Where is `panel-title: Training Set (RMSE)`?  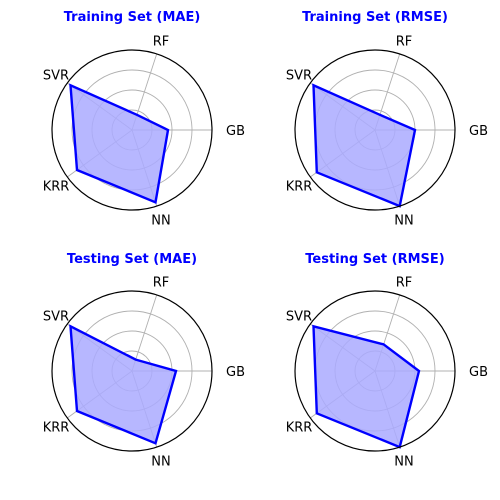 panel-title: Training Set (RMSE) is located at coordinates (375, 17).